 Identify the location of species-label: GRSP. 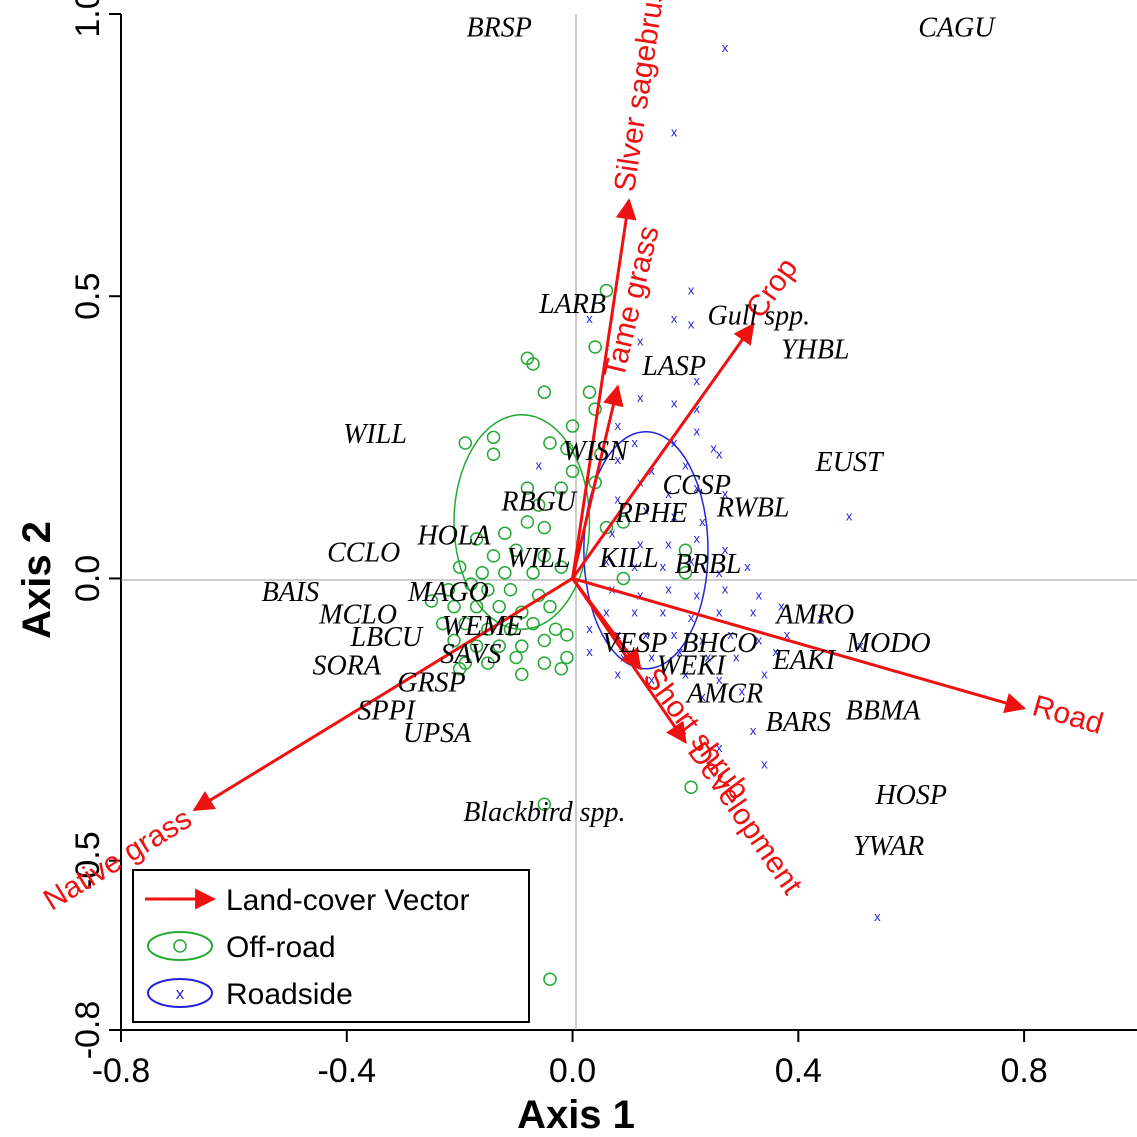
(431, 682).